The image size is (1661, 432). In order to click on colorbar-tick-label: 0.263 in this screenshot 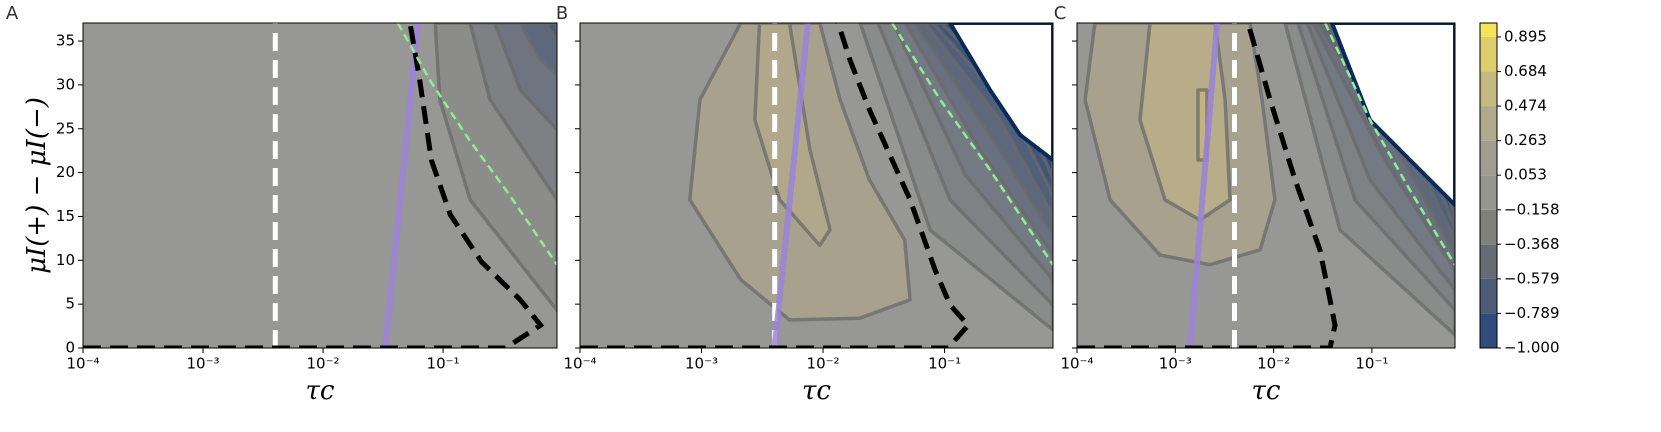, I will do `click(1525, 140)`.